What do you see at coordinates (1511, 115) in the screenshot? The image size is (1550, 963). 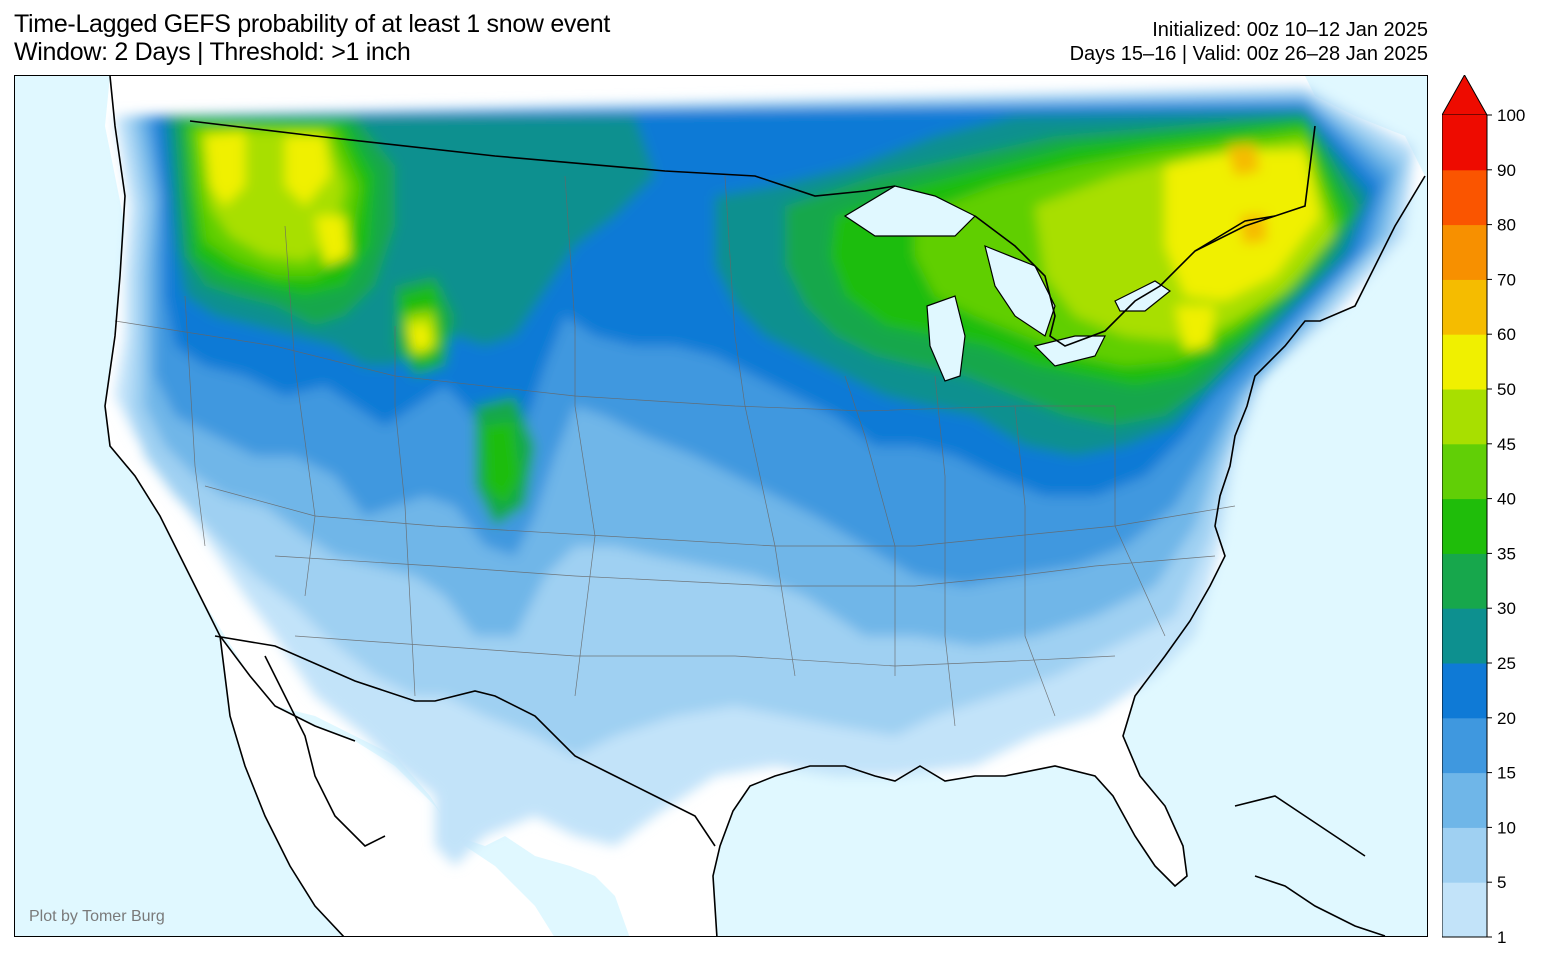 I see `colorbar-tick-label: 100` at bounding box center [1511, 115].